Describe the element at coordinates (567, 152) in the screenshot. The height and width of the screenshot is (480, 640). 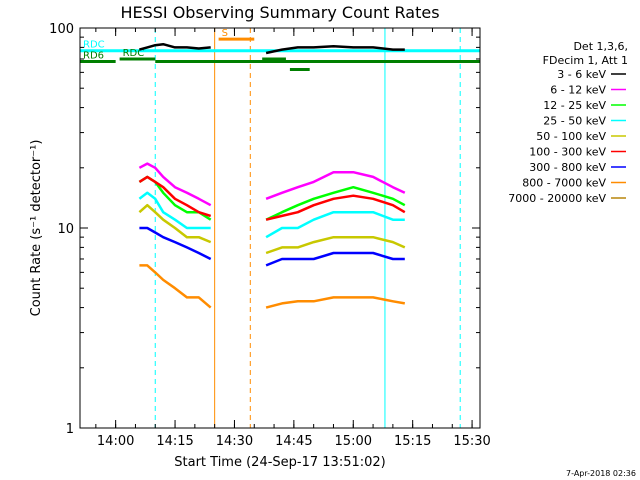
I see `legend-entry-label: 100 - 300 keV` at that location.